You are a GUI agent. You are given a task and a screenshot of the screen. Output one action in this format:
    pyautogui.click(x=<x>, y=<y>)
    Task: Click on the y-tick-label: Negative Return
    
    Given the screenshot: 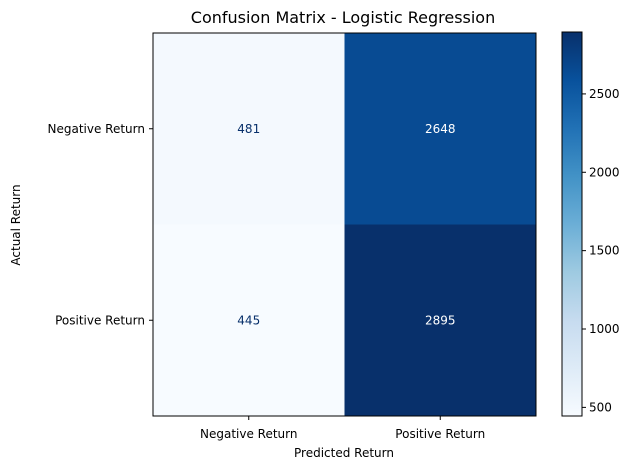 What is the action you would take?
    pyautogui.click(x=97, y=129)
    